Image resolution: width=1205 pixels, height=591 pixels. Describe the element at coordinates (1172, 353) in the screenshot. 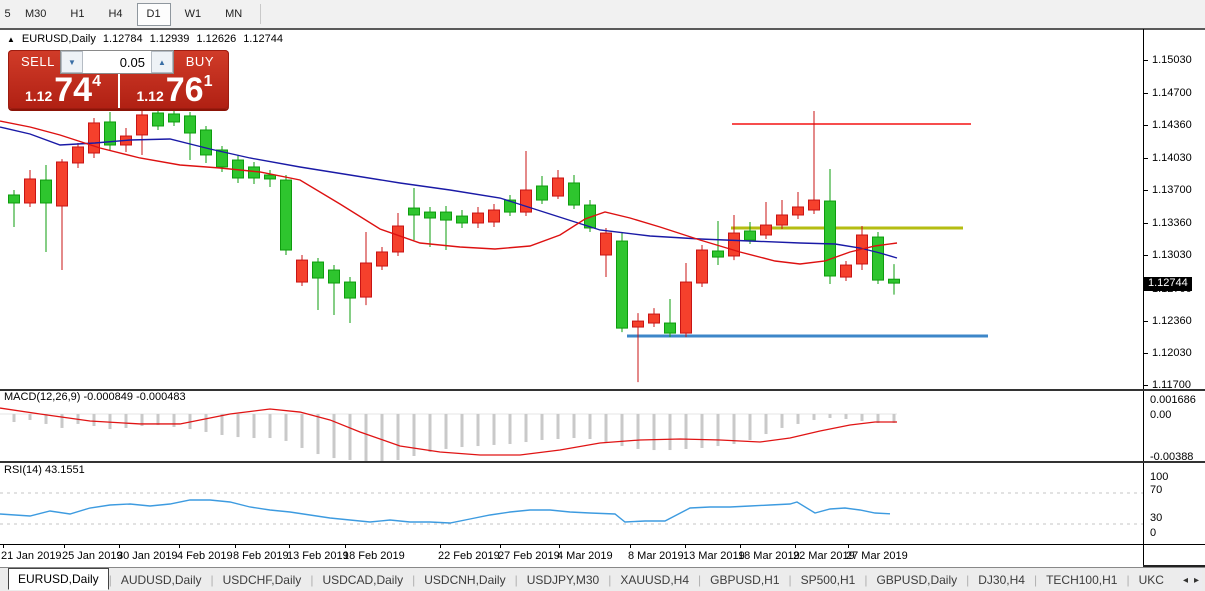

I see `price-axis-label: 1.12030` at that location.